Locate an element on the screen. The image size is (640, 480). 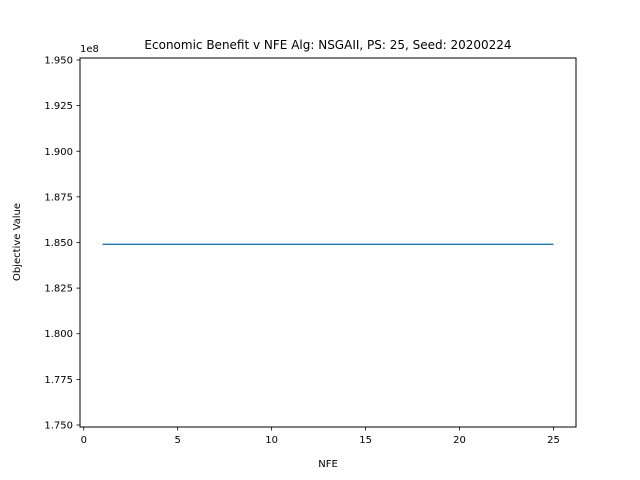
y-tick-label: 1.875 is located at coordinates (58, 197).